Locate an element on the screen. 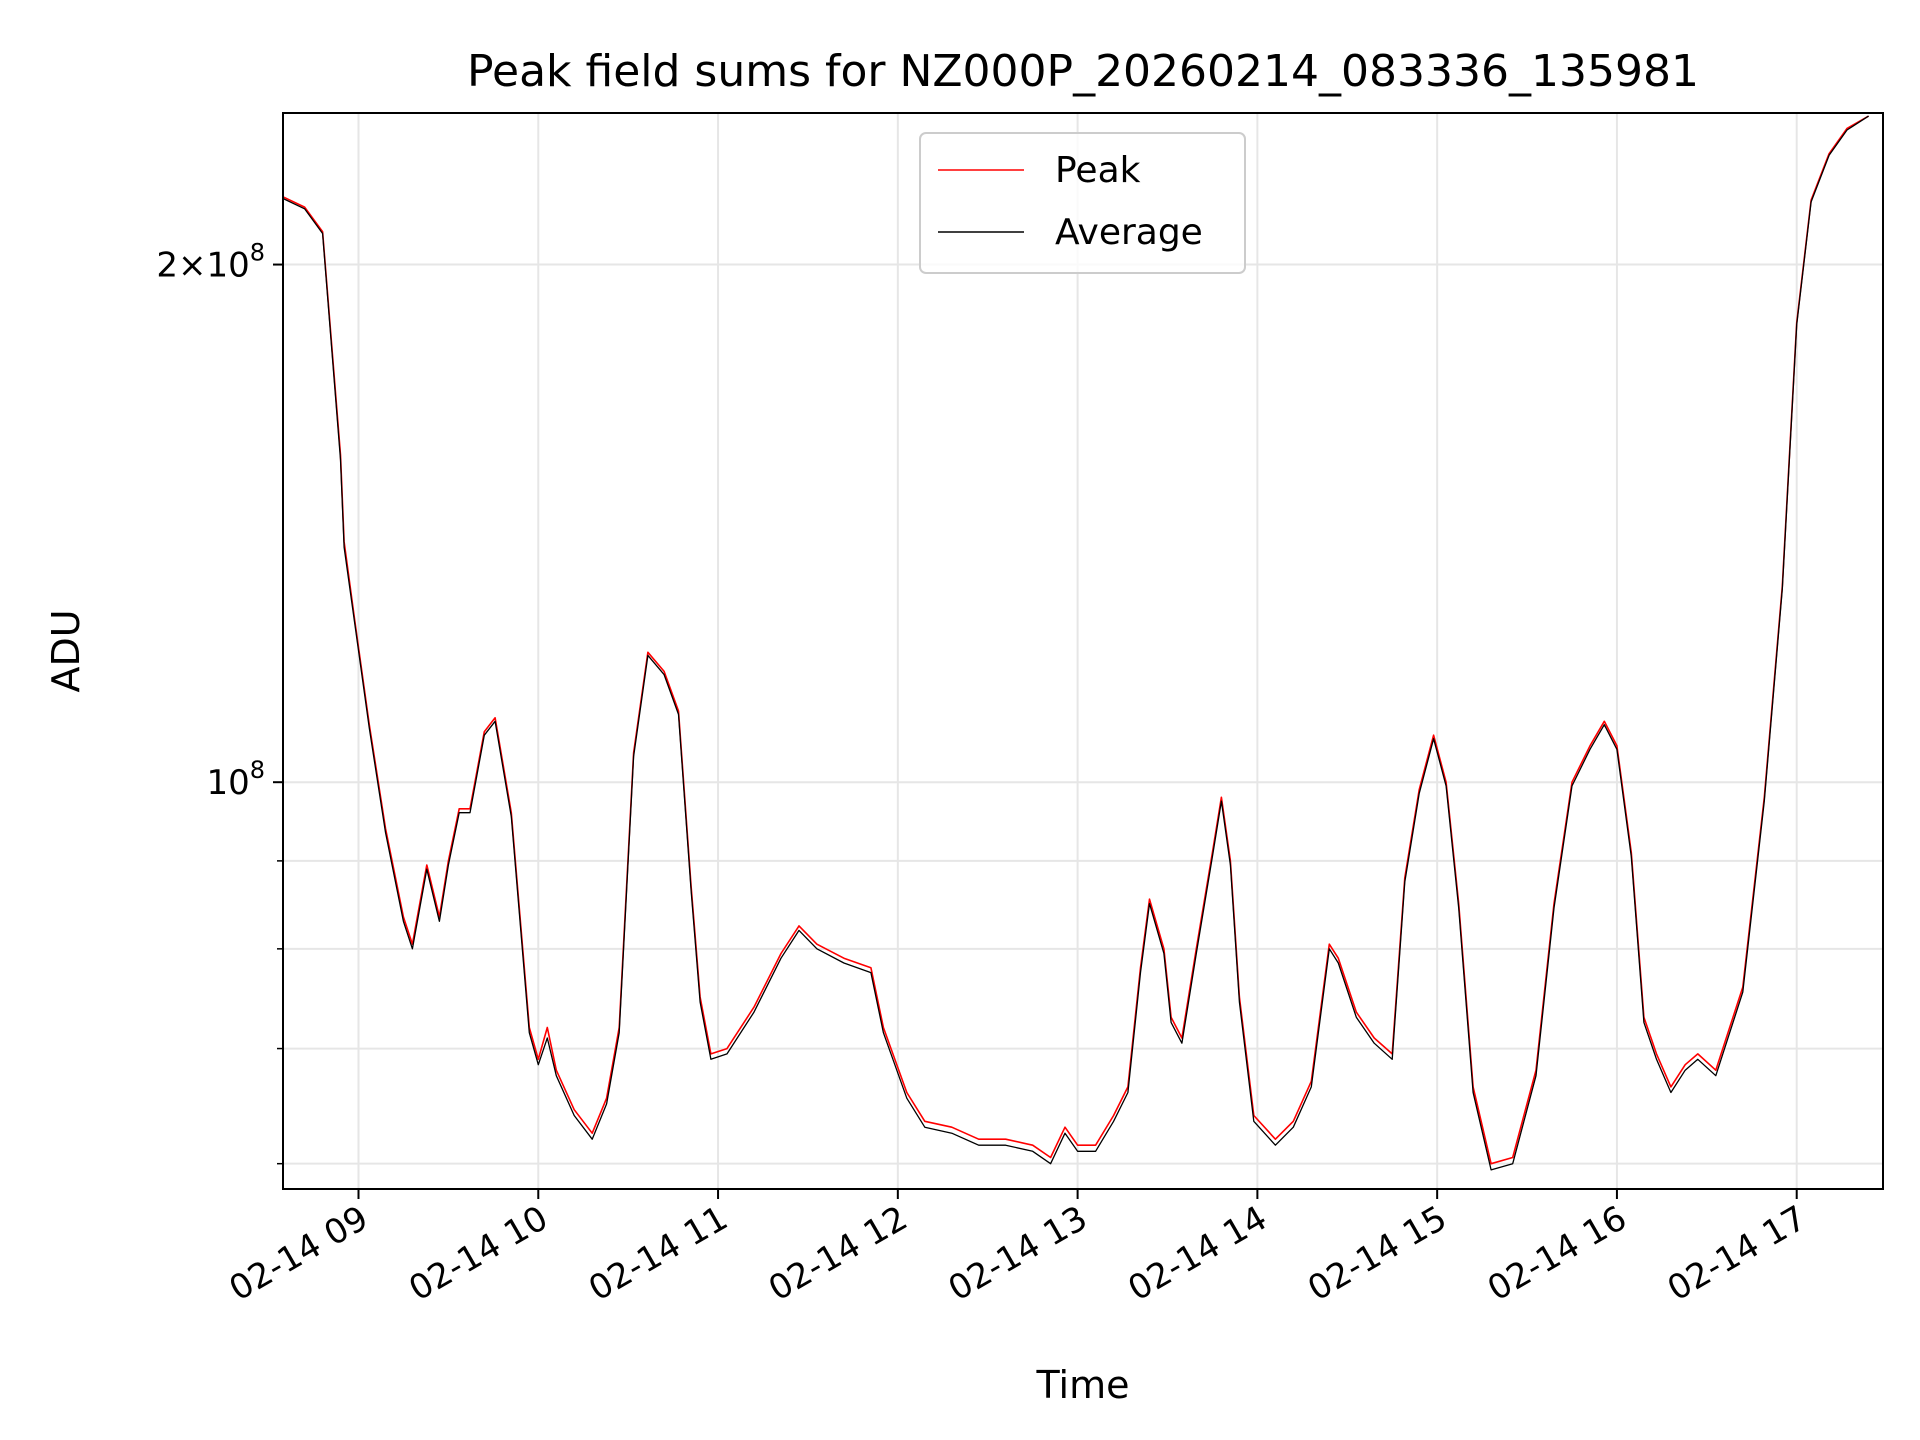  legend-label-peak: Peak is located at coordinates (1098, 170).